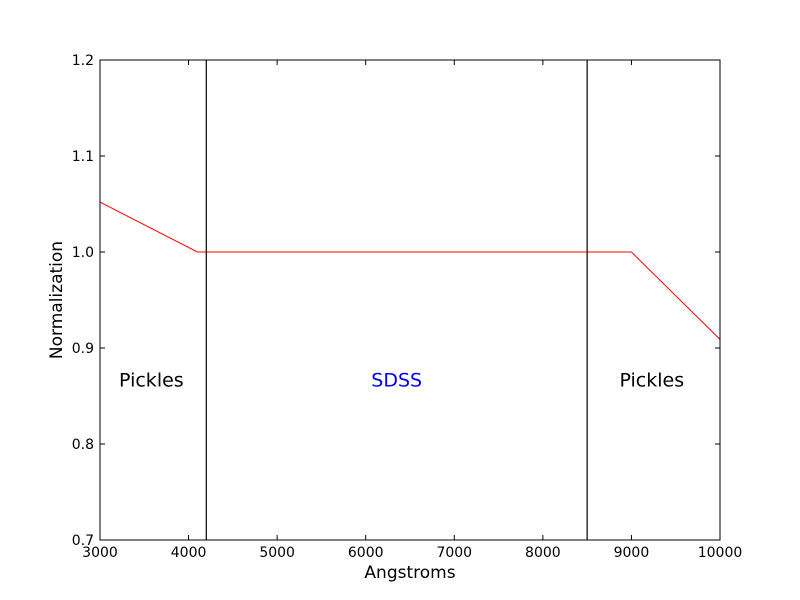 The width and height of the screenshot is (800, 600). Describe the element at coordinates (396, 381) in the screenshot. I see `region-label-1: SDSS` at that location.